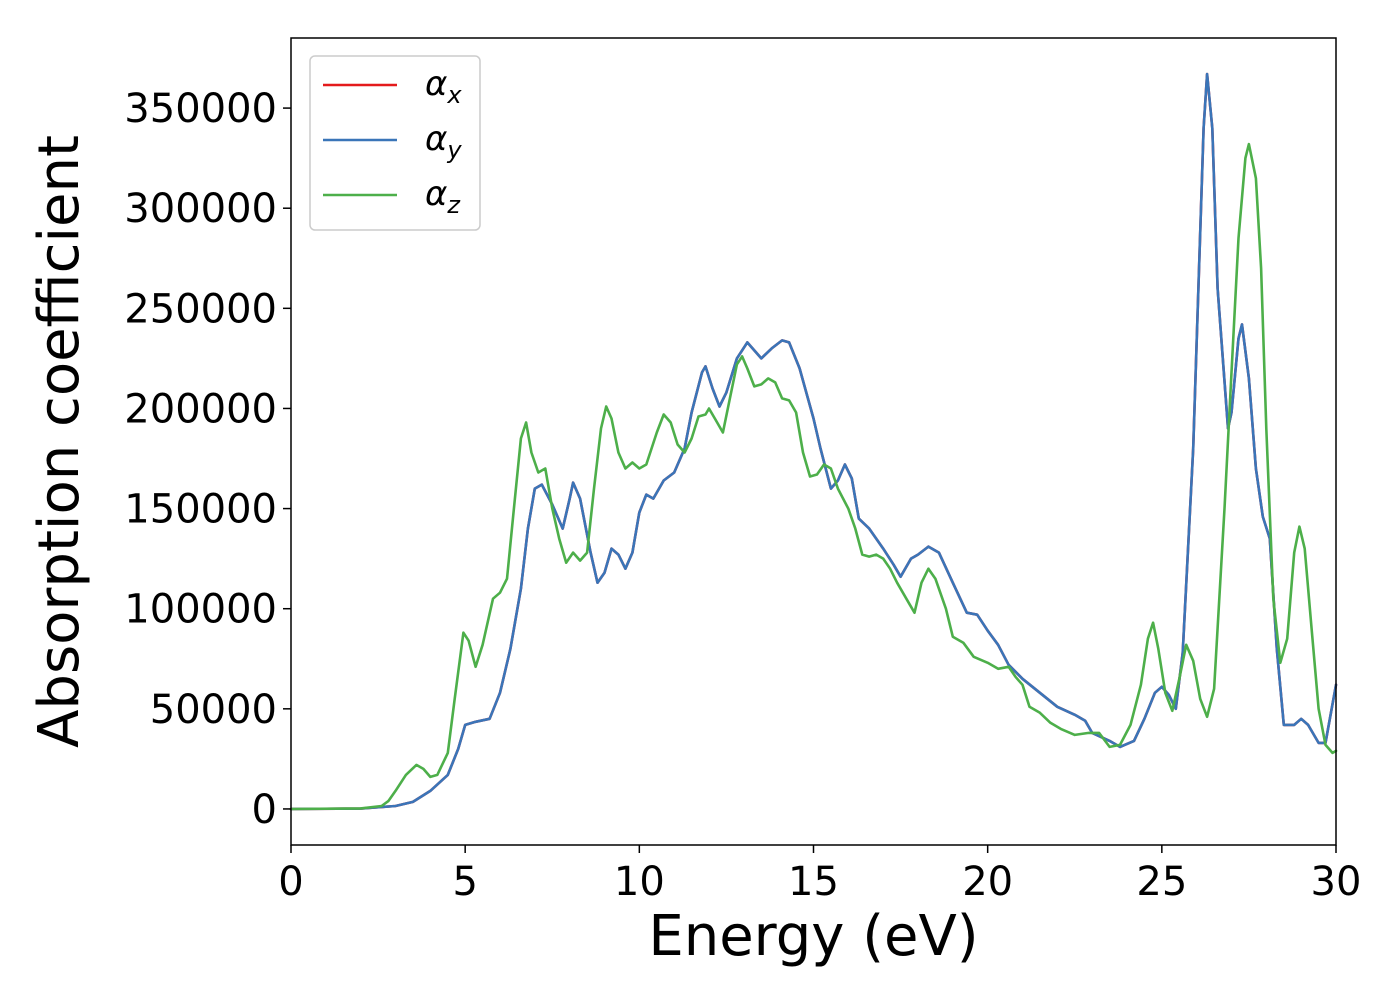 This screenshot has width=1400, height=1000. Describe the element at coordinates (813, 882) in the screenshot. I see `x-tick-label: 15` at that location.